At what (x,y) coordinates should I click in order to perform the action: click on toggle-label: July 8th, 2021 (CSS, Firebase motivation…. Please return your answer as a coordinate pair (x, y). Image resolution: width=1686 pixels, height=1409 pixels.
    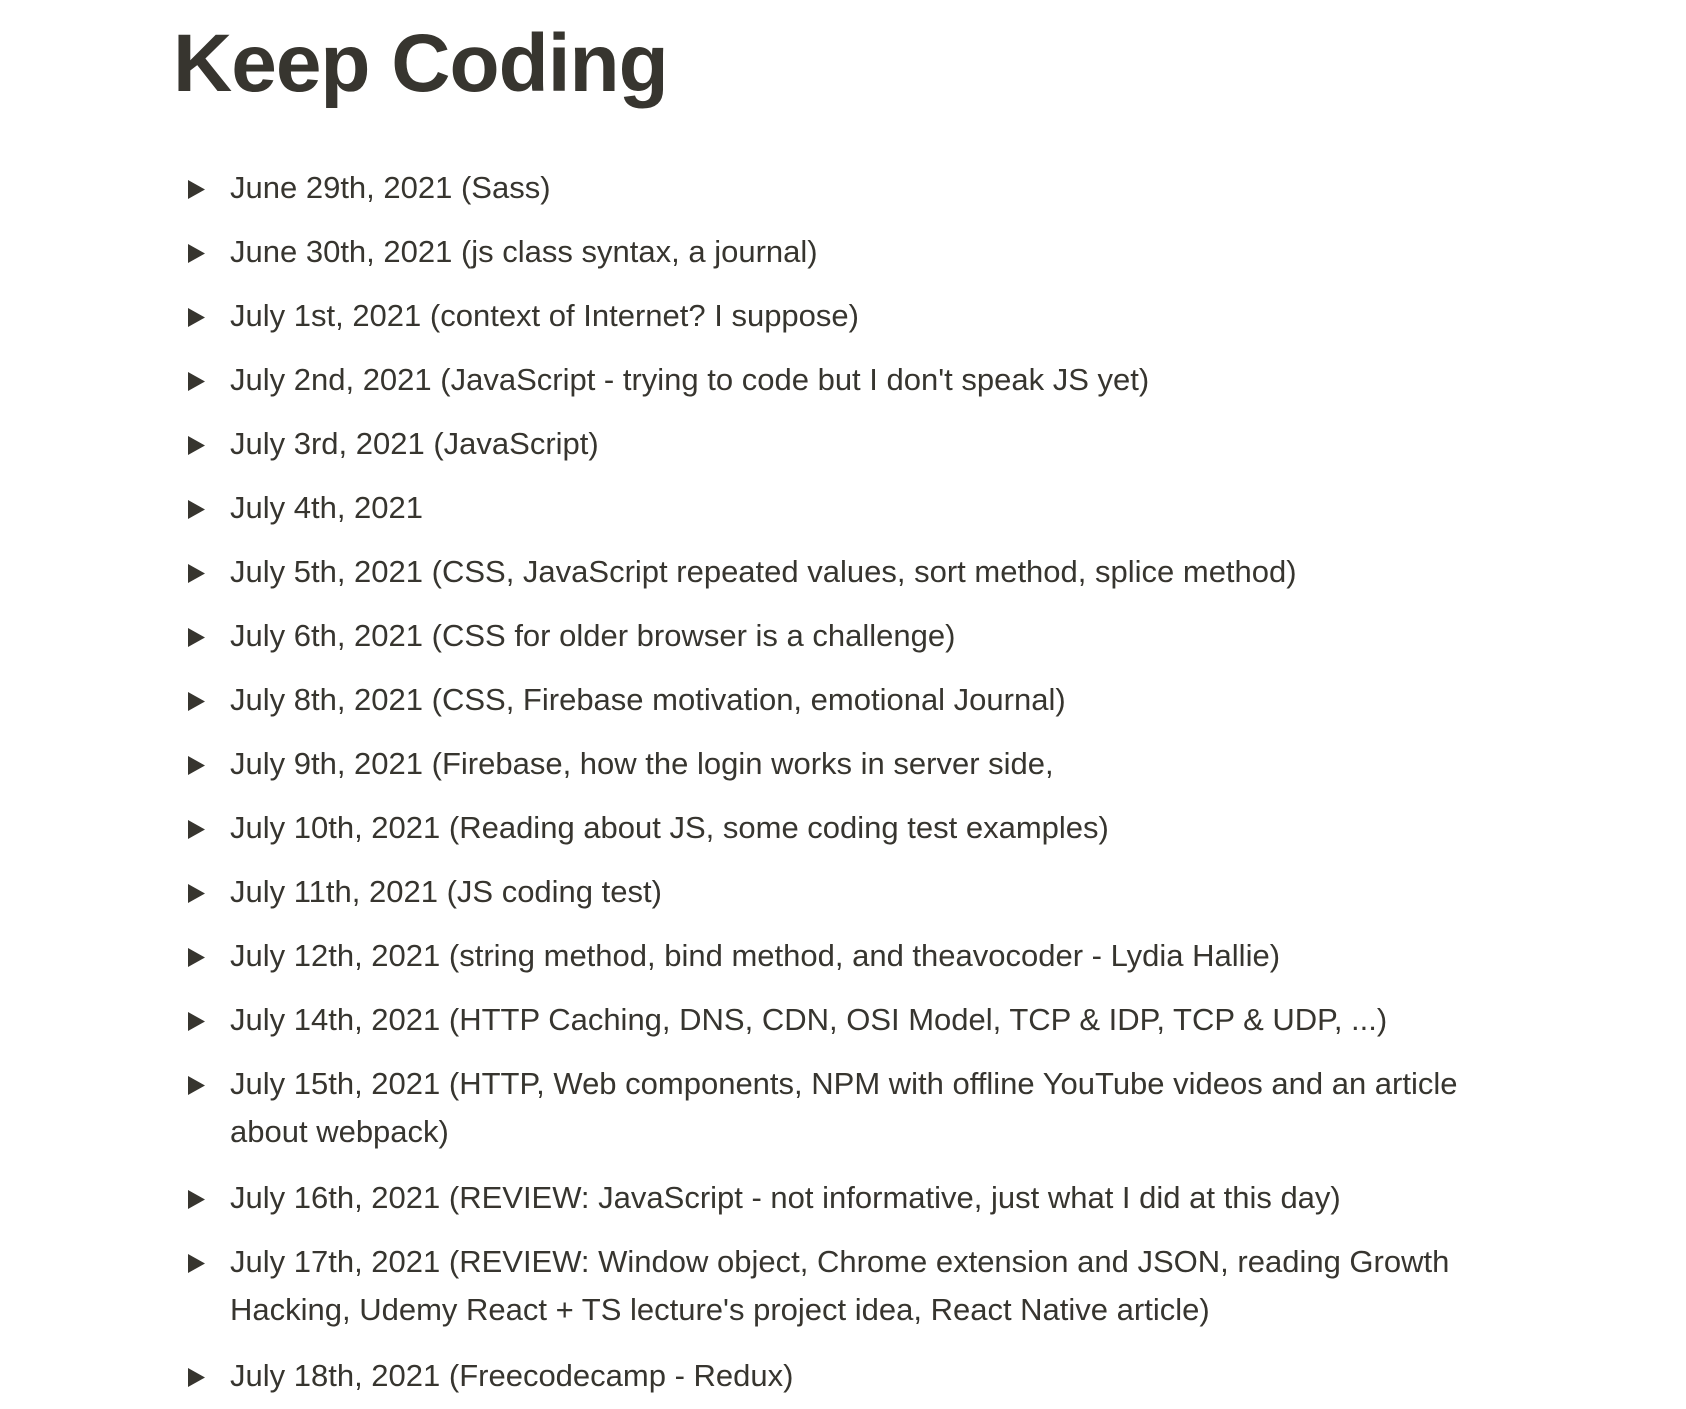
    Looking at the image, I should click on (648, 699).